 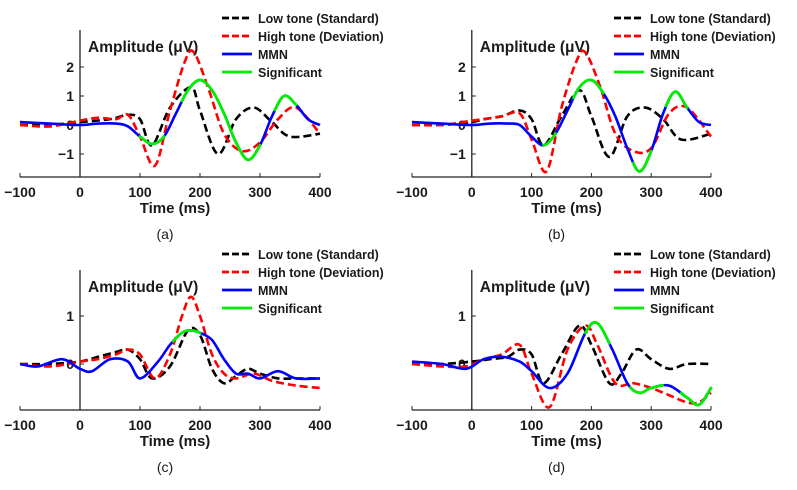 I want to click on panel-label: (b), so click(x=556, y=234).